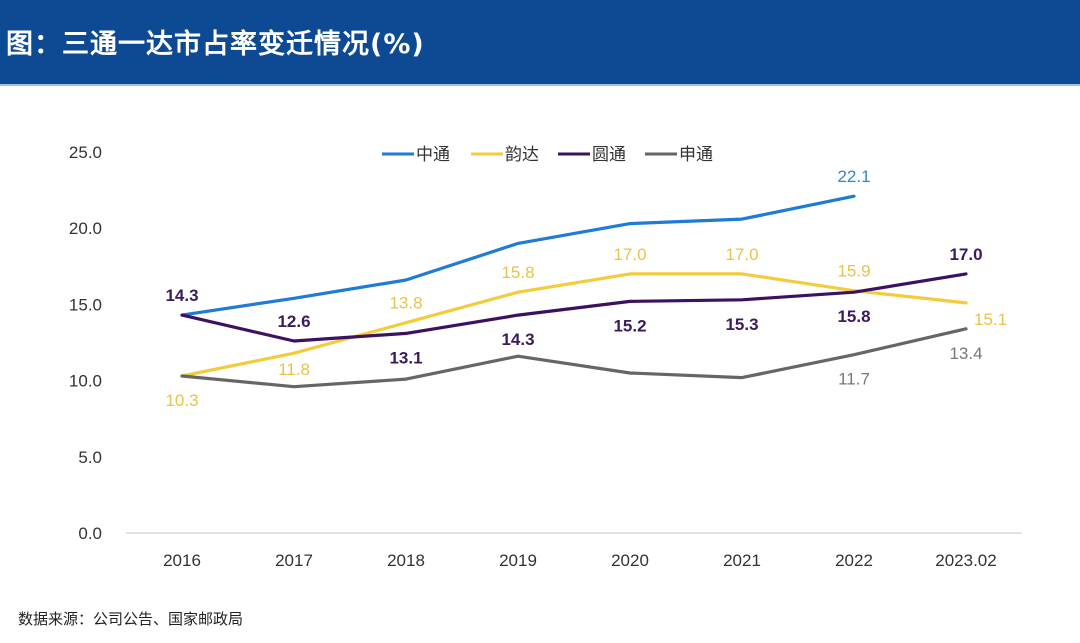 The height and width of the screenshot is (643, 1080). What do you see at coordinates (433, 155) in the screenshot?
I see `legend-label: 中通` at bounding box center [433, 155].